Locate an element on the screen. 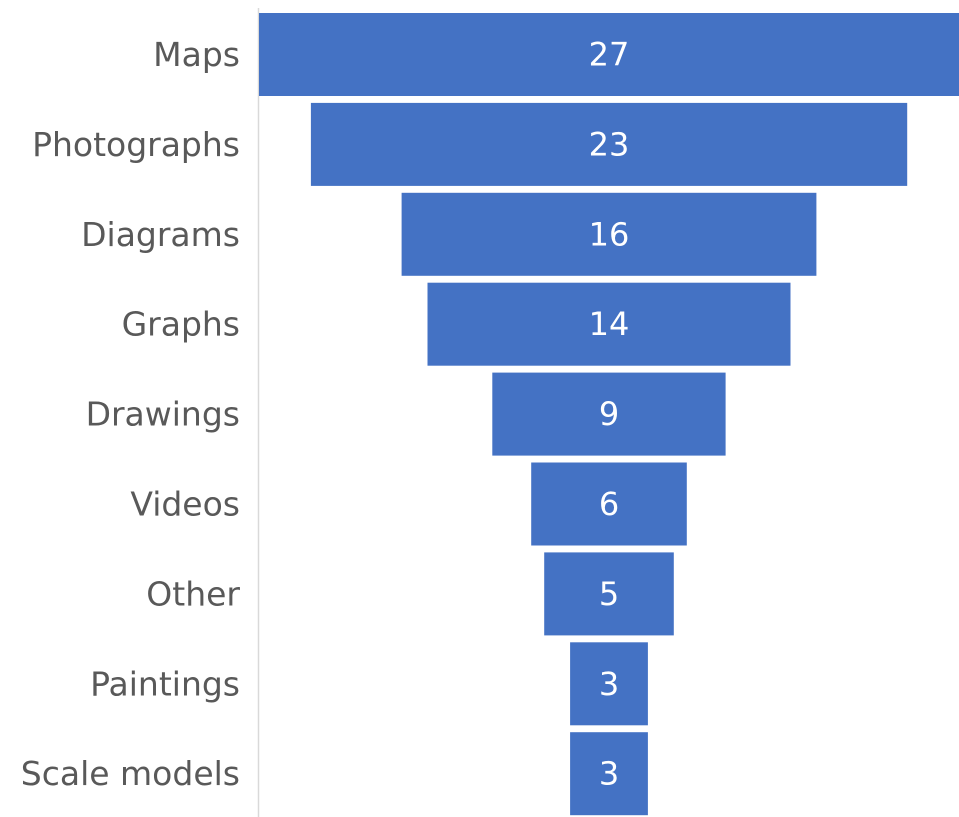  category-label-videos: Videos is located at coordinates (185, 504).